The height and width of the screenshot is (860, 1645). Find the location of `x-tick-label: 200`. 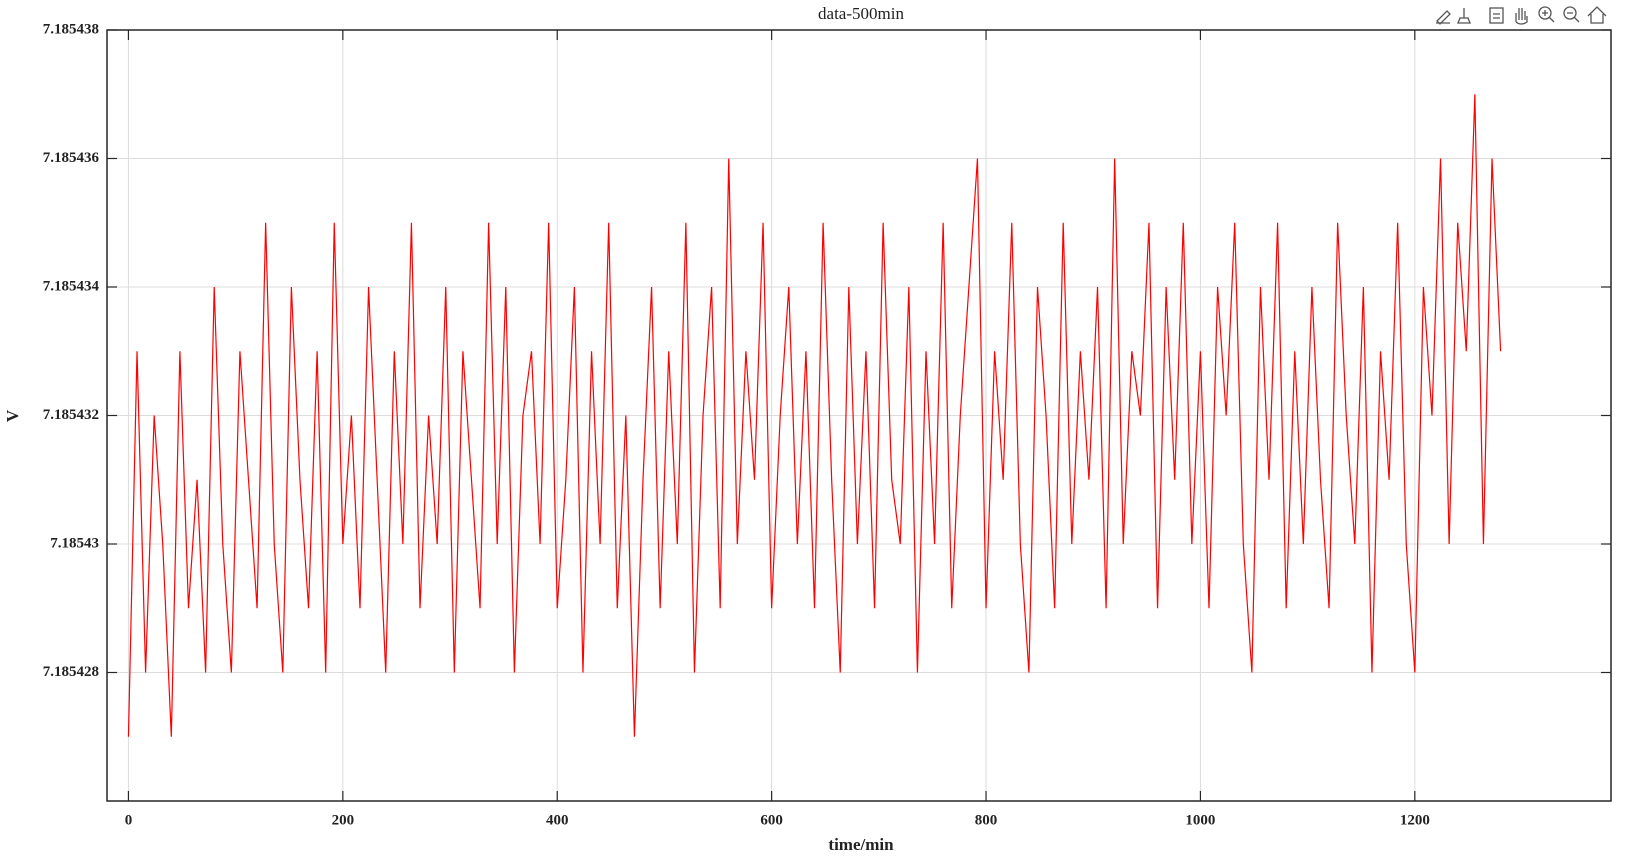

x-tick-label: 200 is located at coordinates (343, 820).